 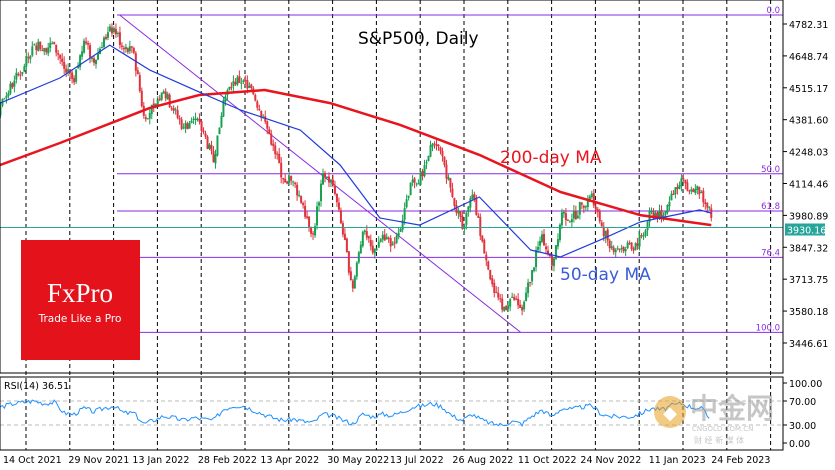 I want to click on fib-level-label: 61.8, so click(x=770, y=207).